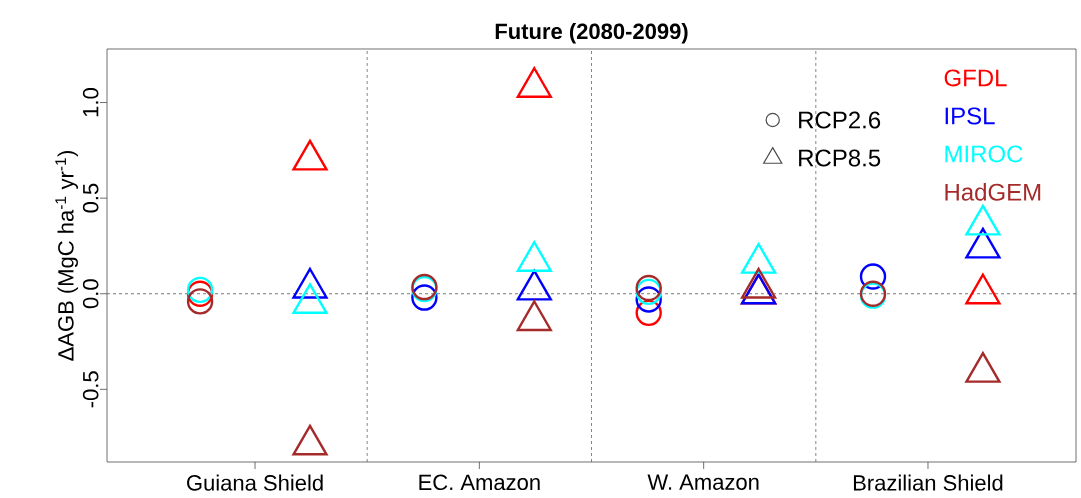 The height and width of the screenshot is (498, 1081). I want to click on y-tick-label: 1.0, so click(90, 102).